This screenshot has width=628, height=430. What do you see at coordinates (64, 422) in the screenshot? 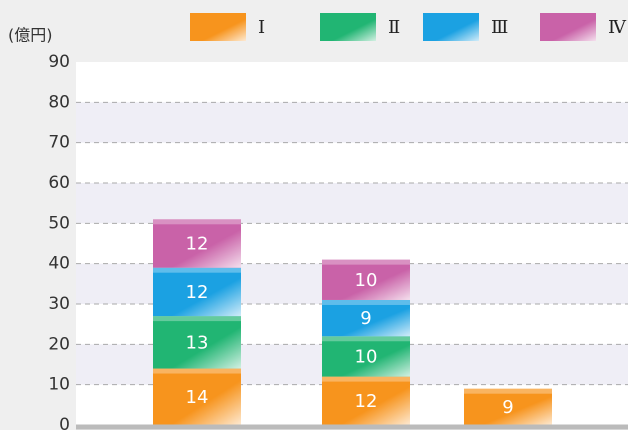
I see `y-tick-label: 0` at bounding box center [64, 422].